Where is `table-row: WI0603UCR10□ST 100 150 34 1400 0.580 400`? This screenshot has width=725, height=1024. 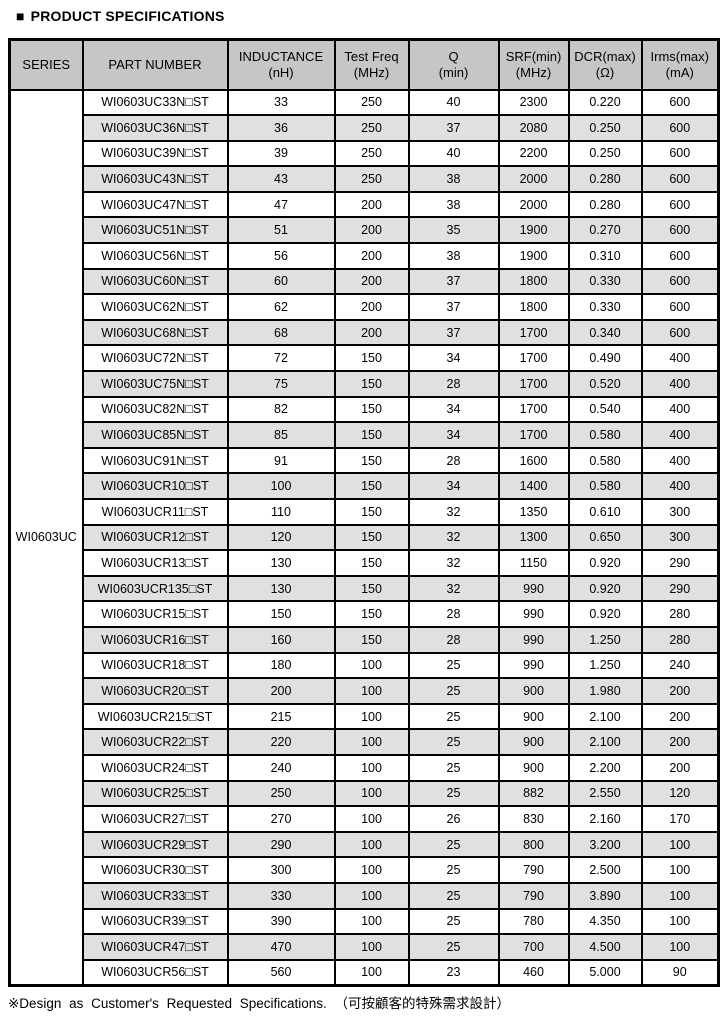 table-row: WI0603UCR10□ST 100 150 34 1400 0.580 400 is located at coordinates (365, 486).